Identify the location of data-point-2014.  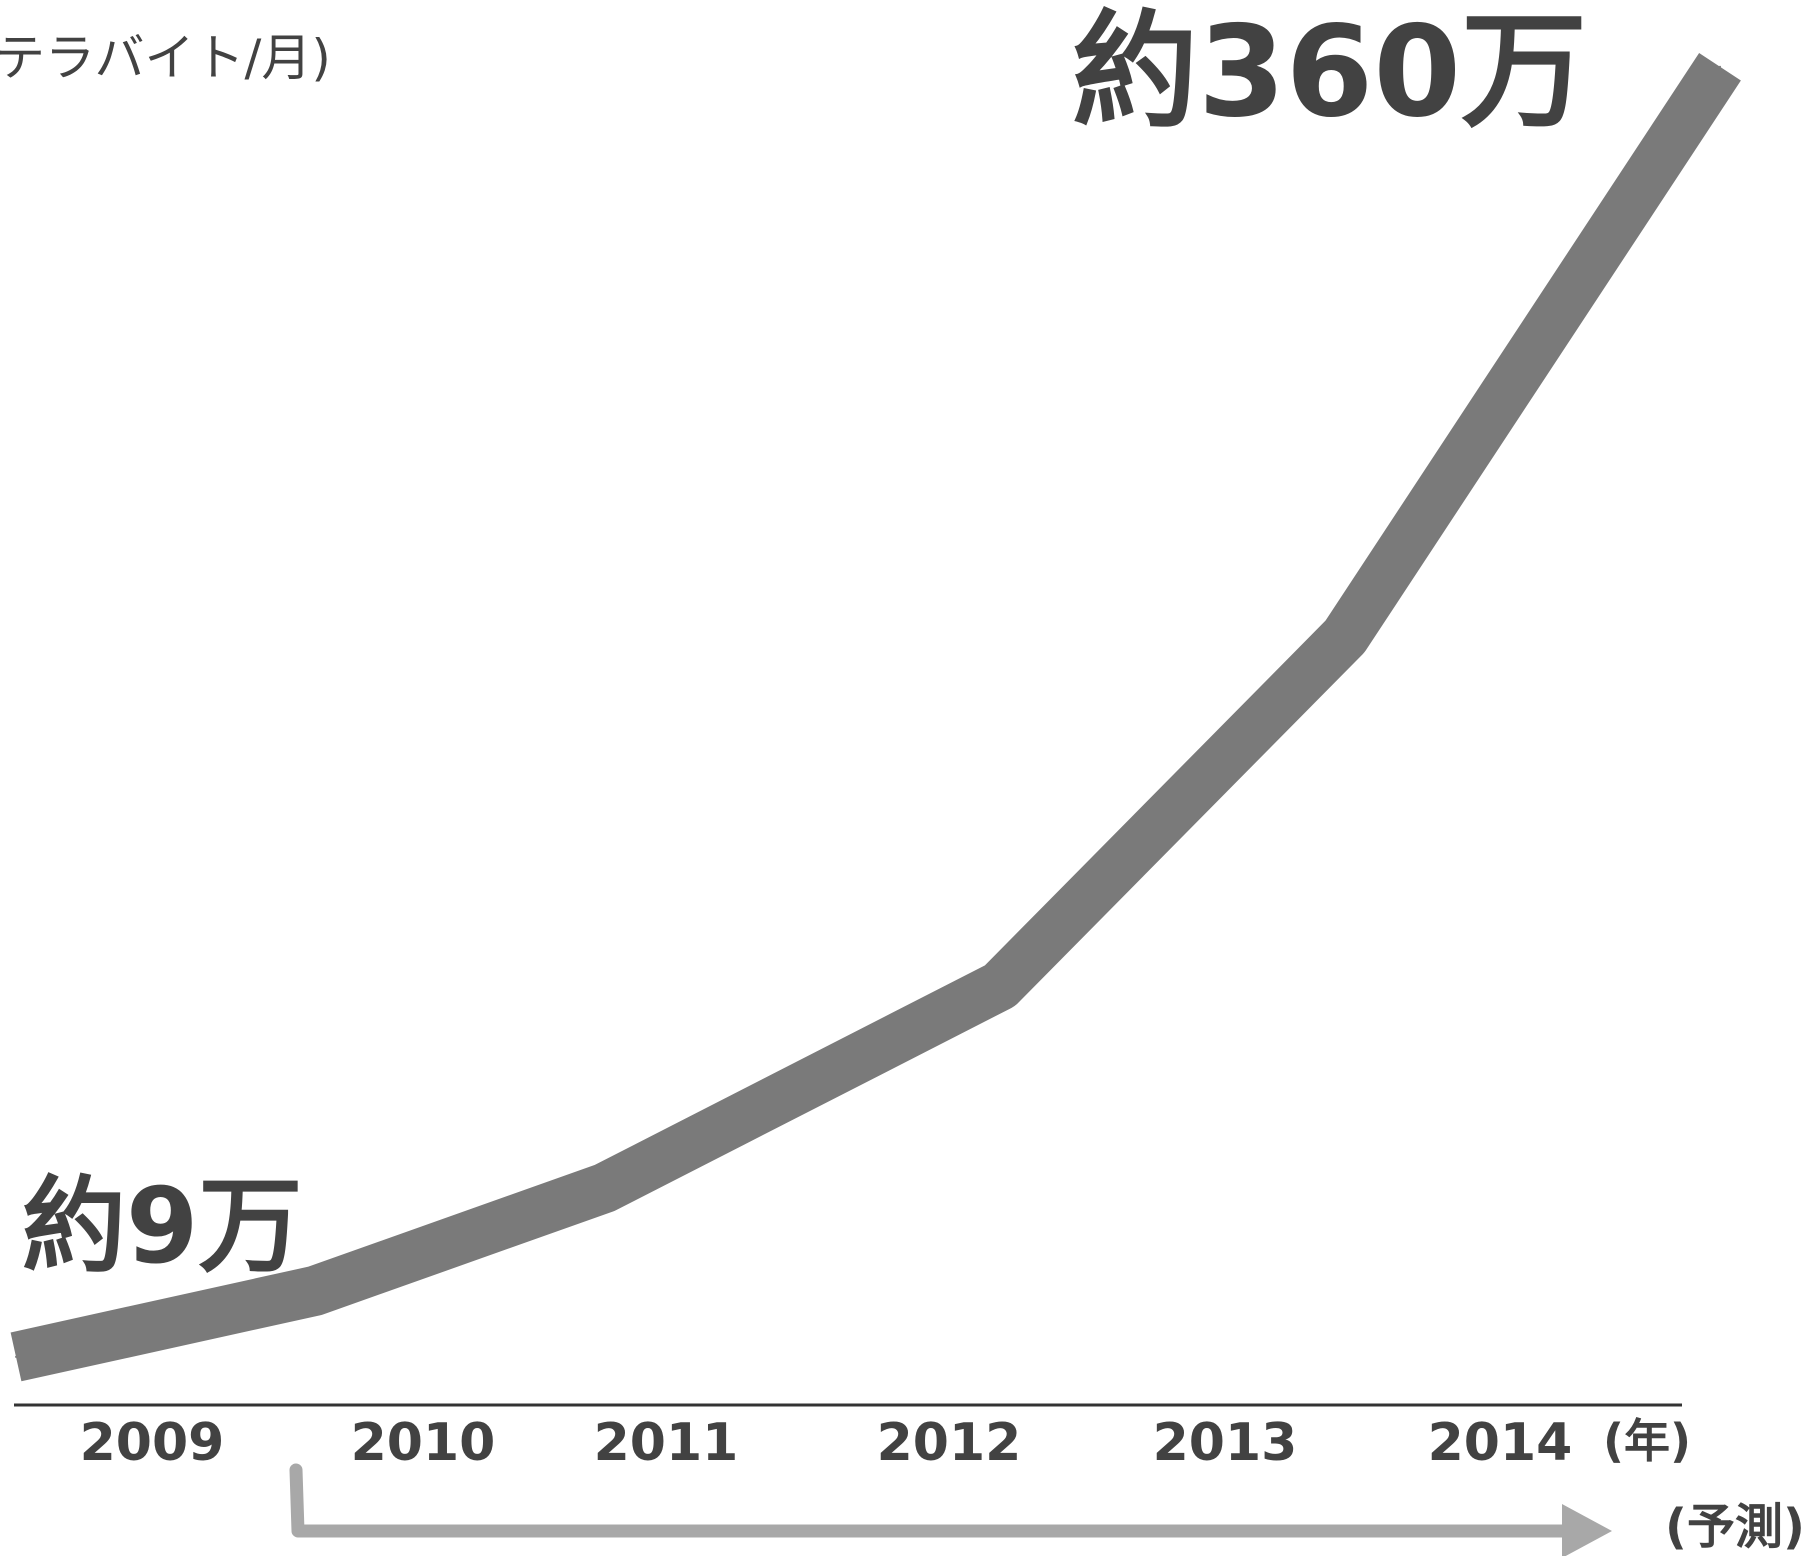
(1720, 66).